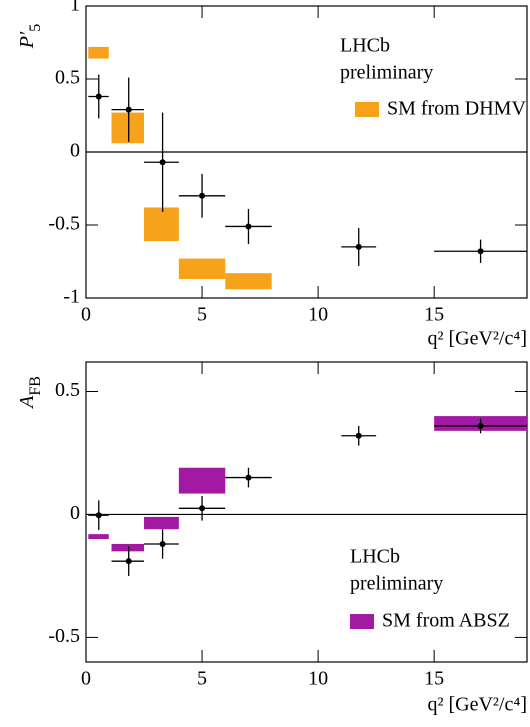 The image size is (530, 727). I want to click on y-label-main: A, so click(27, 402).